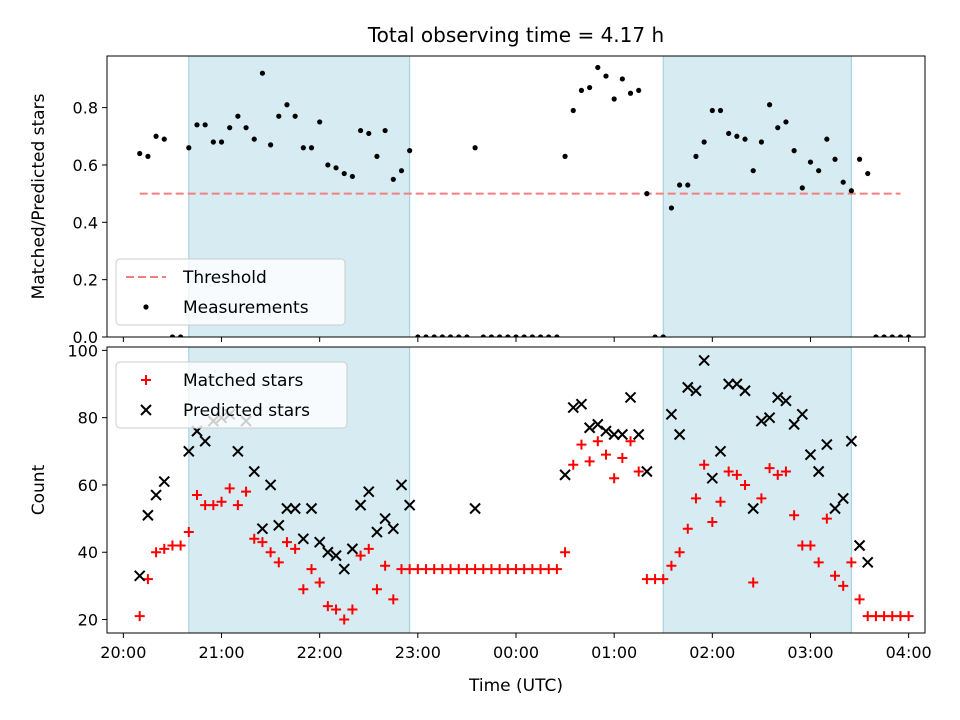  What do you see at coordinates (243, 381) in the screenshot?
I see `legend-matched-label: Matched stars` at bounding box center [243, 381].